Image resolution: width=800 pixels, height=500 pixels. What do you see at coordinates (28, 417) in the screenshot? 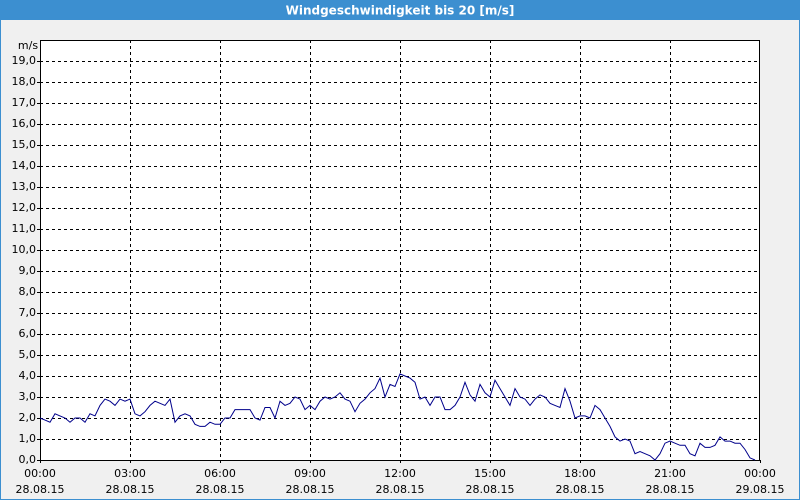
I see `y-tick-label: 2,0` at bounding box center [28, 417].